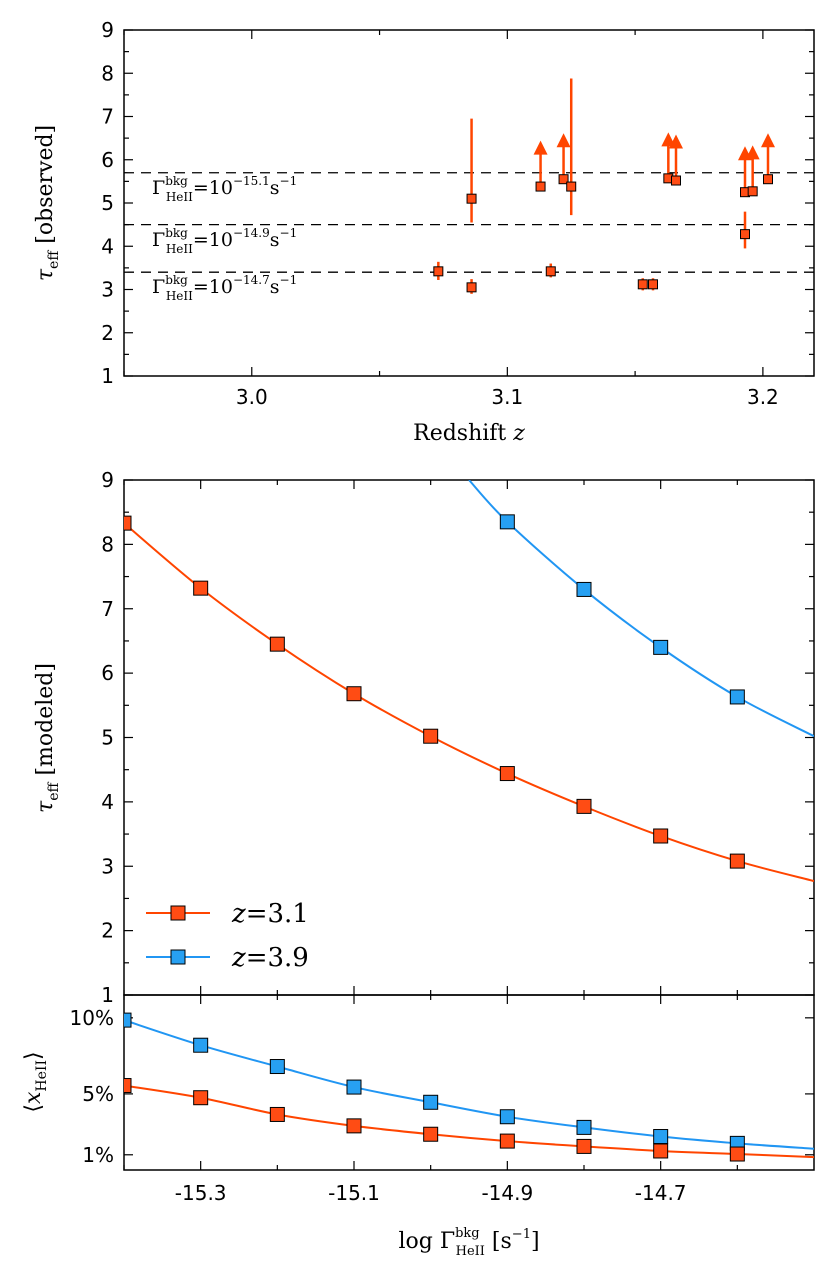 This screenshot has width=830, height=1272. I want to click on xtick-label-p3--15.3: -15.3, so click(201, 1193).